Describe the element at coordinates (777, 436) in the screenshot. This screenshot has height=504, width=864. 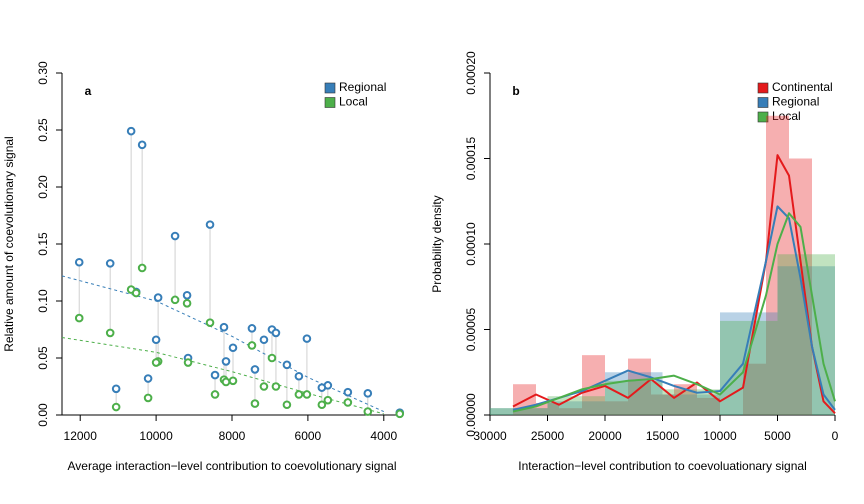
I see `x-tick-label: 5000` at that location.